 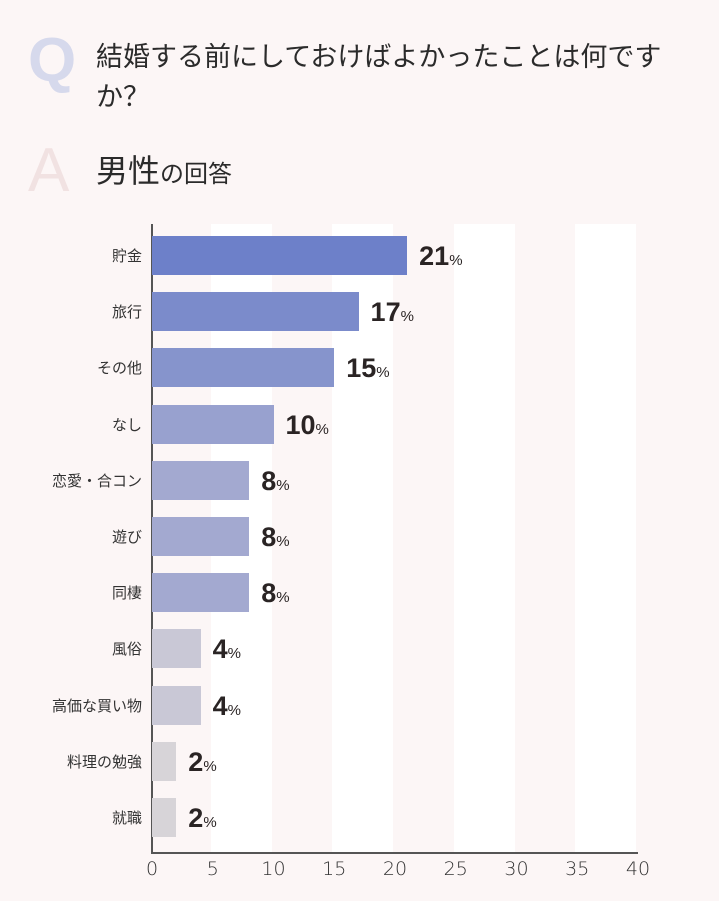 I want to click on value-label: 17%, so click(x=392, y=312).